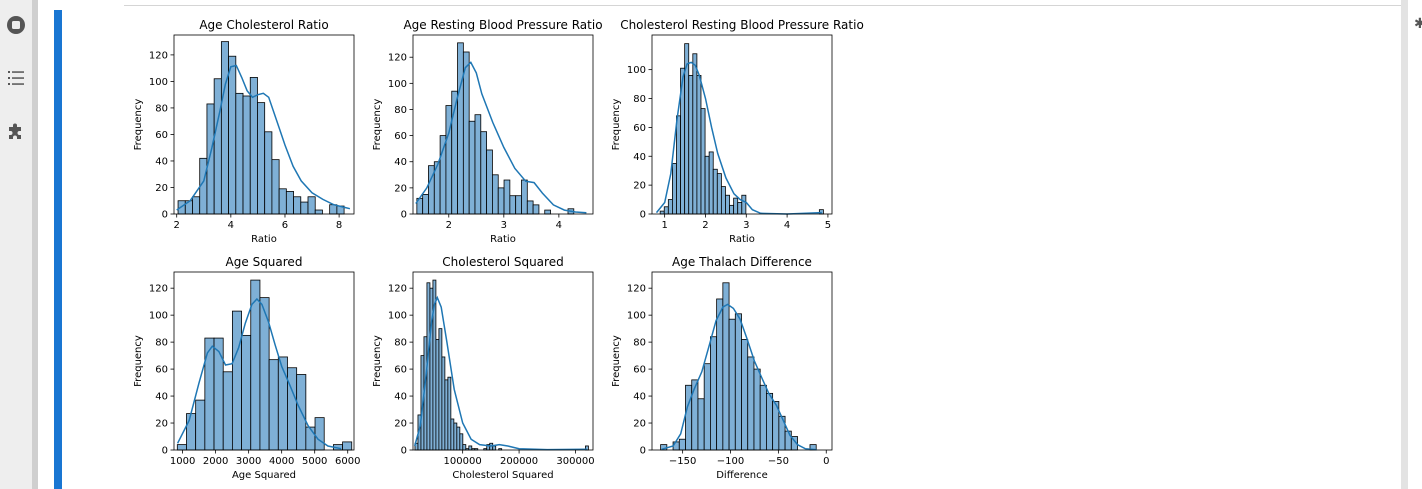  Describe the element at coordinates (463, 461) in the screenshot. I see `x-tick-label: 100000` at that location.